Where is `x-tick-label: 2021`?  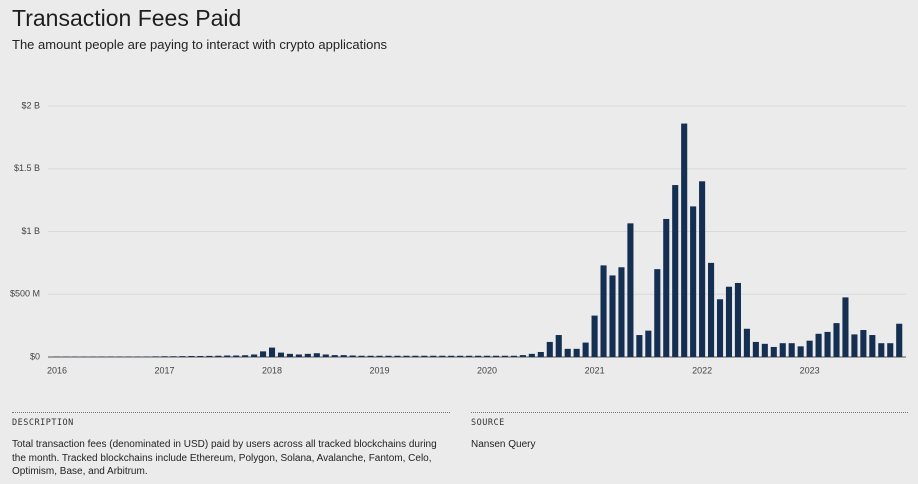
x-tick-label: 2021 is located at coordinates (595, 370).